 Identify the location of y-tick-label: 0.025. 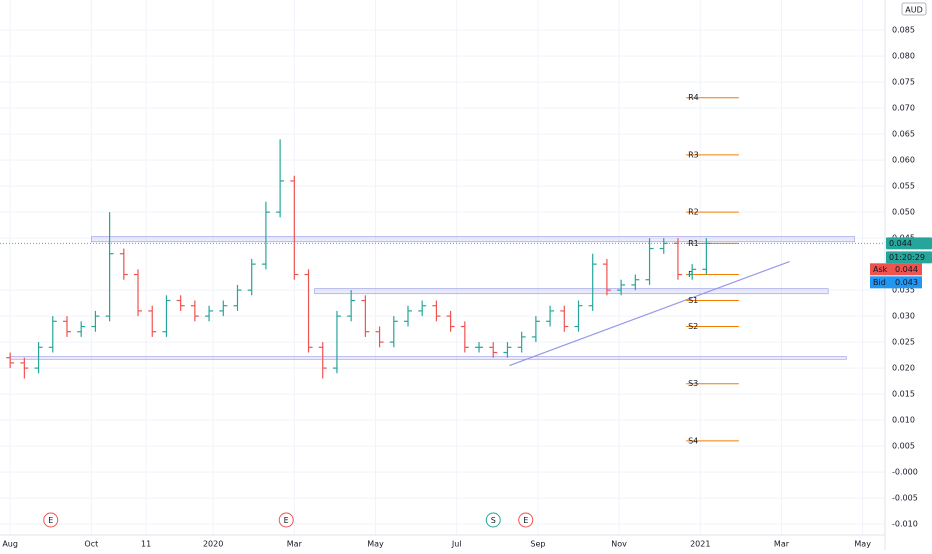
(903, 342).